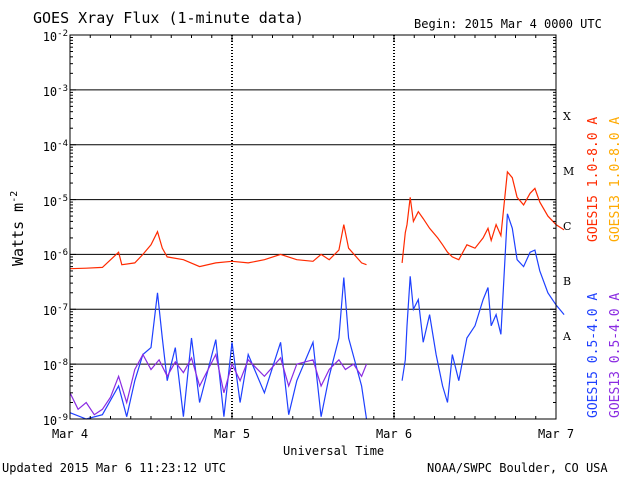 Image resolution: width=640 pixels, height=480 pixels. Describe the element at coordinates (55, 311) in the screenshot. I see `y-tick-label: 10⁻⁷` at that location.